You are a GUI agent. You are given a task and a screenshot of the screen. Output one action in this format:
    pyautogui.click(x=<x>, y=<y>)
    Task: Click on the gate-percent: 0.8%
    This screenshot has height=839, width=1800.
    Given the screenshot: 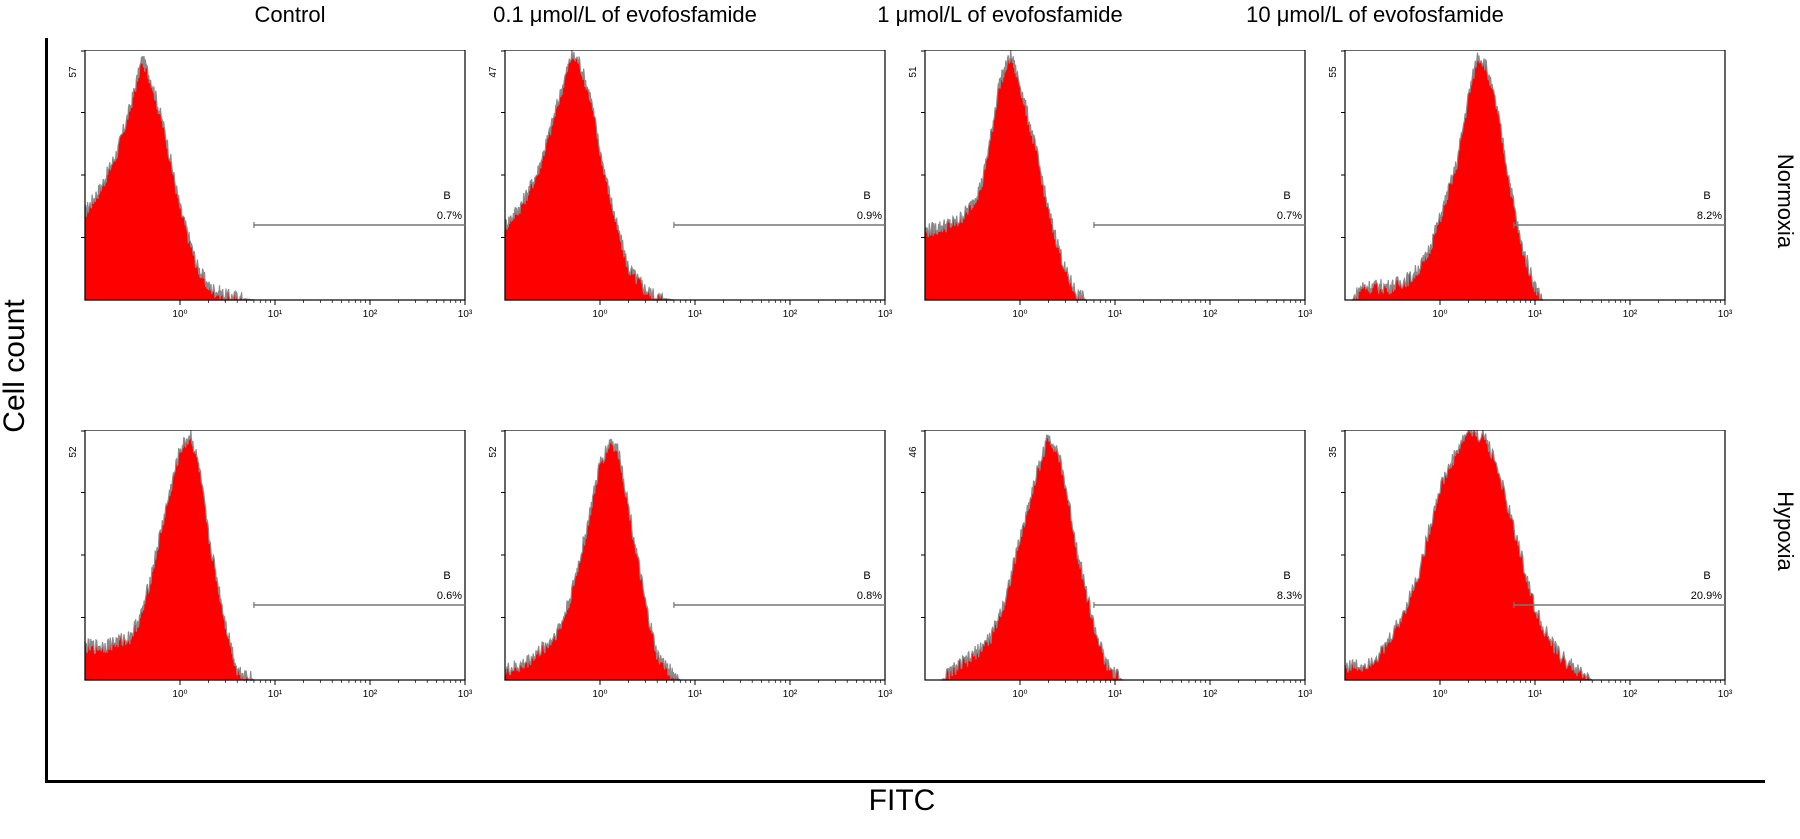 What is the action you would take?
    pyautogui.click(x=869, y=596)
    